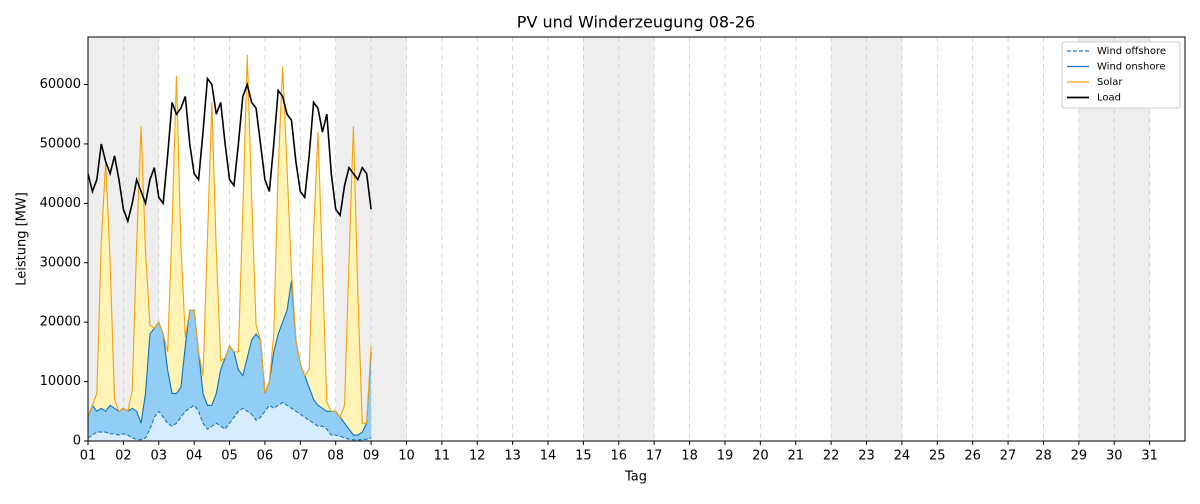  Describe the element at coordinates (689, 456) in the screenshot. I see `x-tick-label: 18` at that location.